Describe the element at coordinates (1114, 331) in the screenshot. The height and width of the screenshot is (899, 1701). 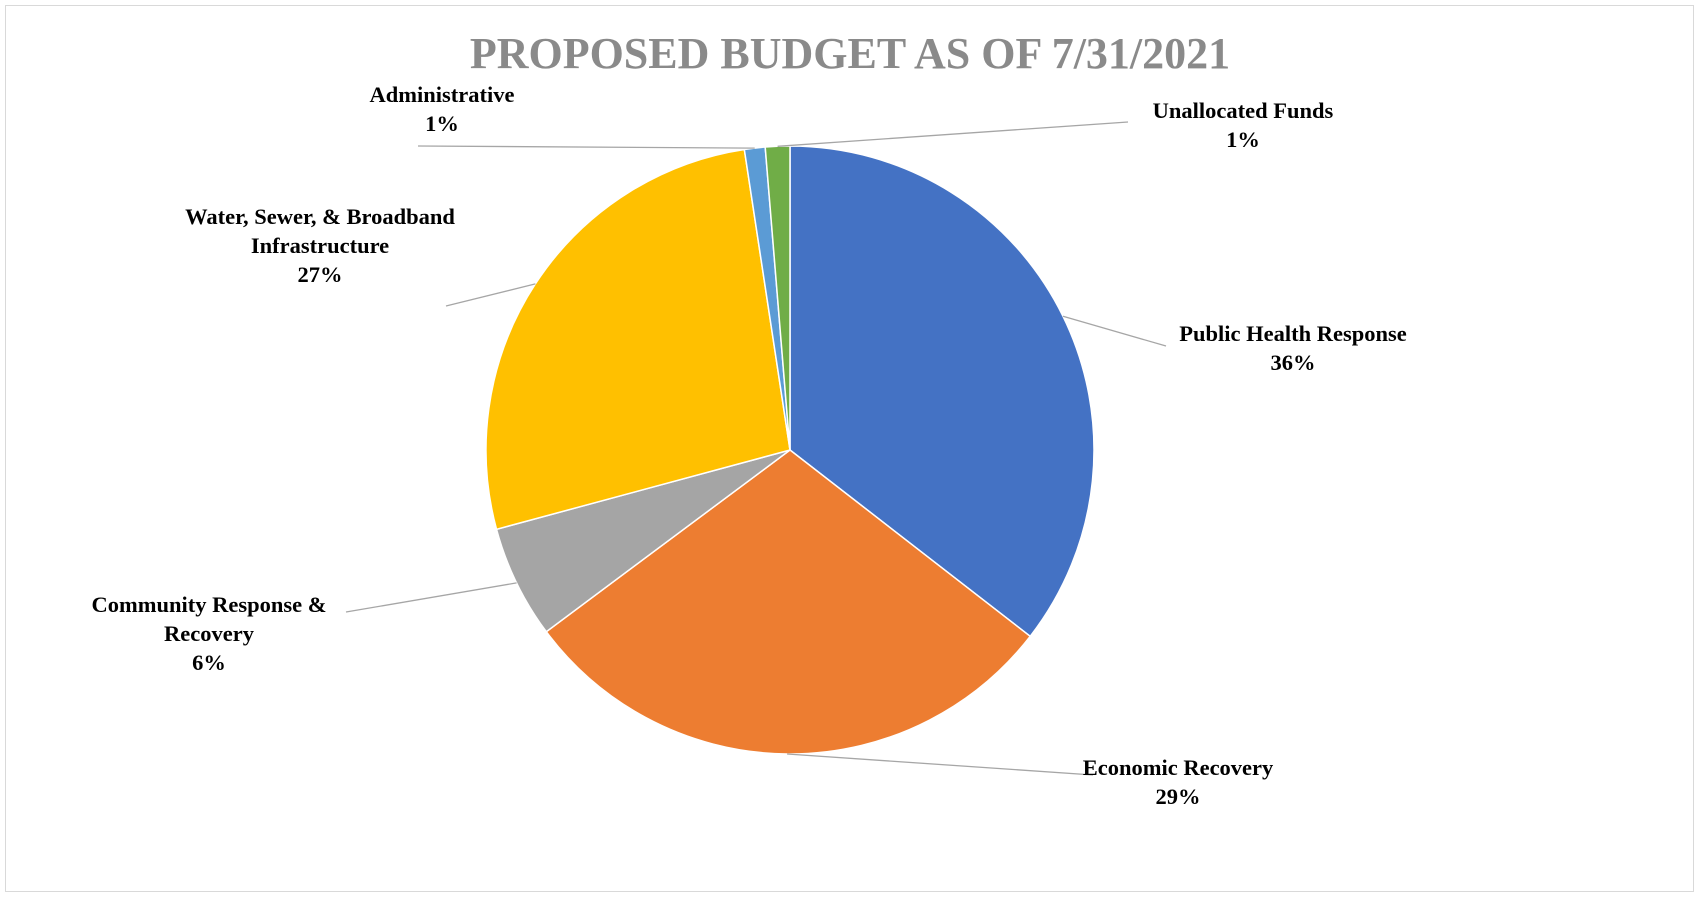
I see `leader-line-public-health-response` at that location.